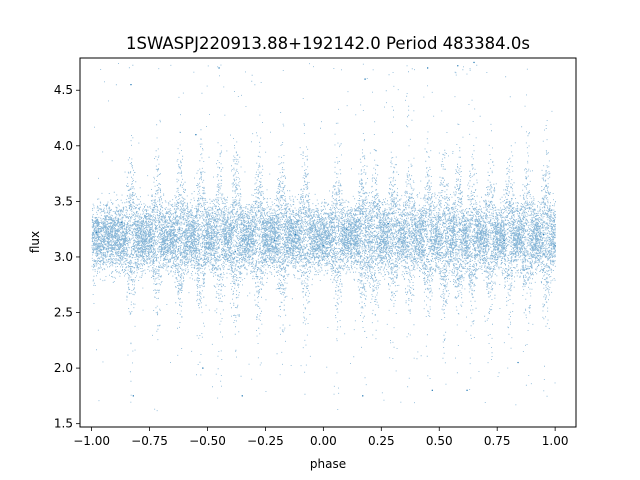 This screenshot has height=480, width=640. What do you see at coordinates (35, 242) in the screenshot?
I see `y-axis-label: flux` at bounding box center [35, 242].